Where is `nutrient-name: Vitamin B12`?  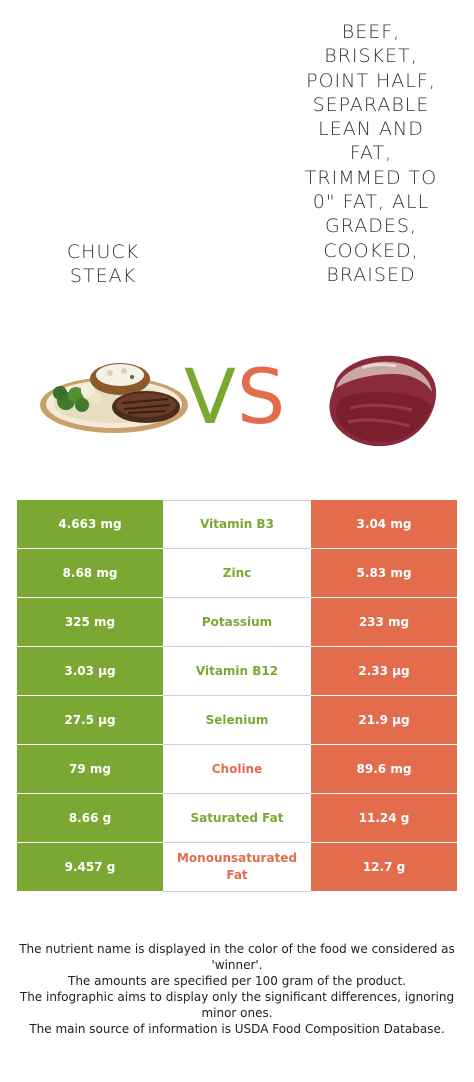
nutrient-name: Vitamin B12 is located at coordinates (237, 671).